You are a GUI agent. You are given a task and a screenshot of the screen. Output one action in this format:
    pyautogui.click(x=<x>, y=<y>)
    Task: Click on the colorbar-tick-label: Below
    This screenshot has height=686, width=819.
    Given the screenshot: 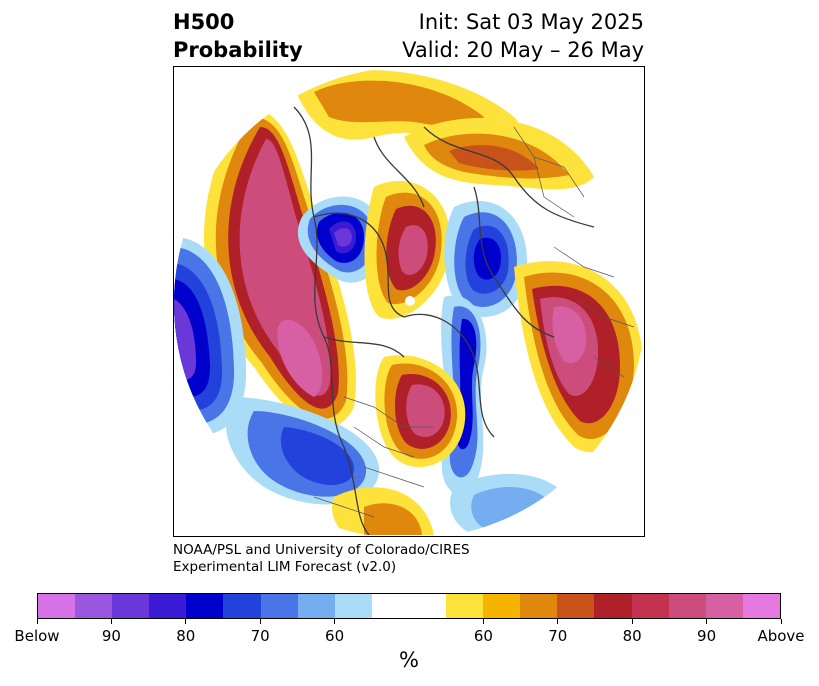 What is the action you would take?
    pyautogui.click(x=37, y=636)
    